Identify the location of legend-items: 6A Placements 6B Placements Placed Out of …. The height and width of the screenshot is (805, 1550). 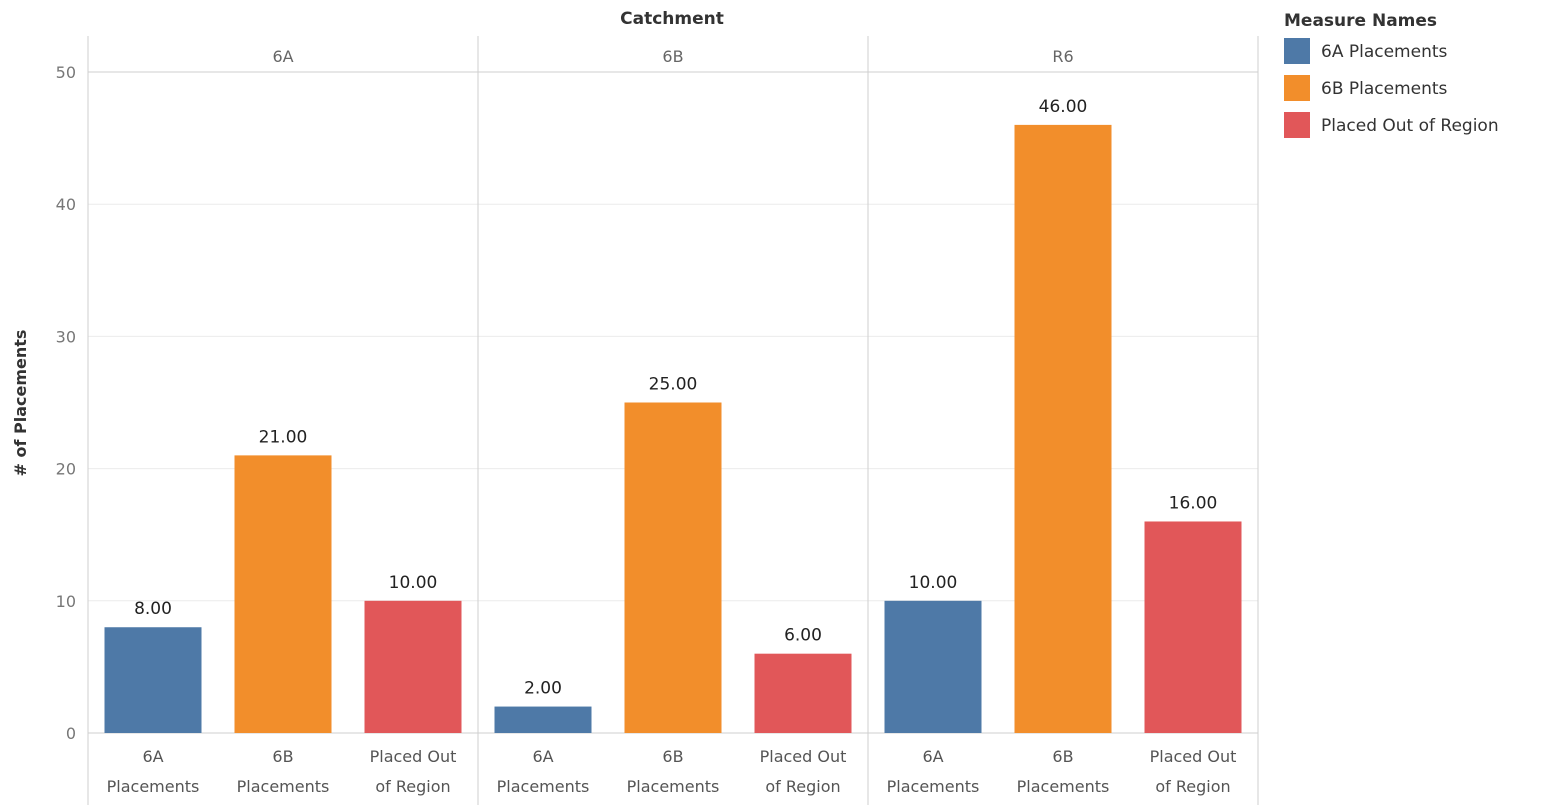
(1391, 88).